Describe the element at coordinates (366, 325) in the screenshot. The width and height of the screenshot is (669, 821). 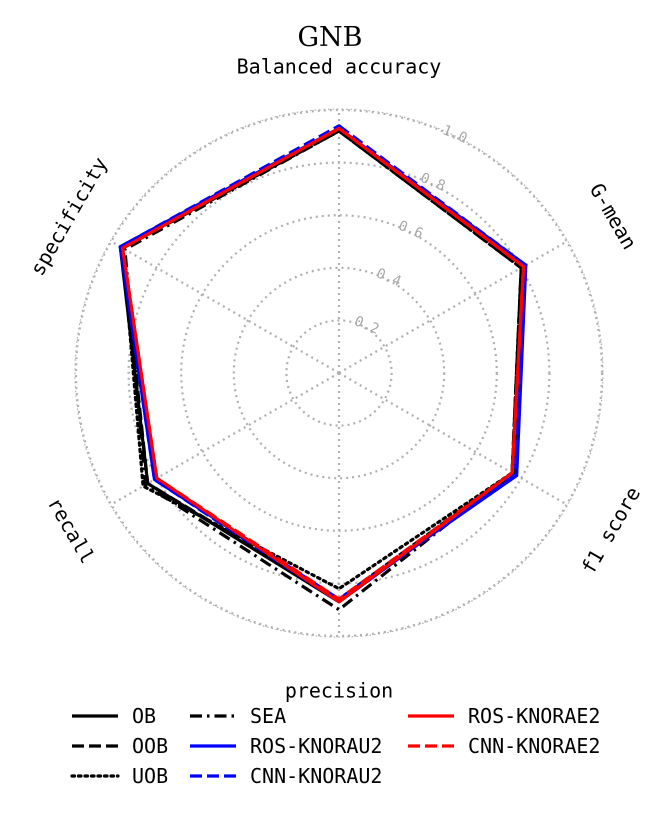
I see `radial-tick-label: 0.2` at that location.